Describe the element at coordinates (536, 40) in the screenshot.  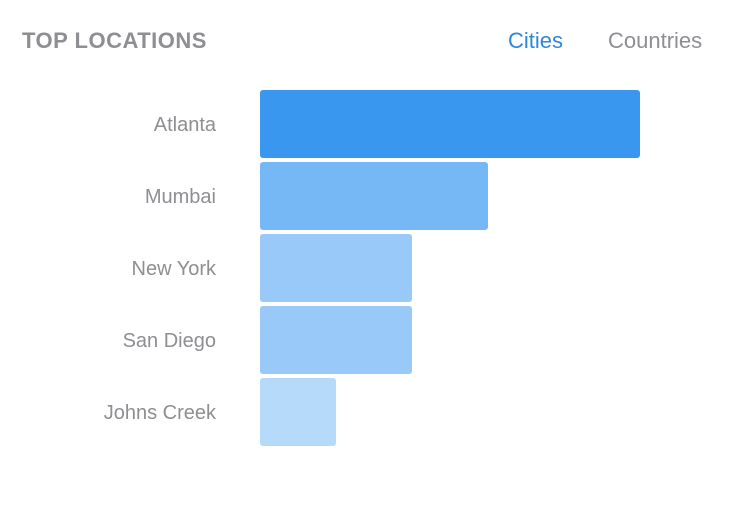
I see `tab-cities: Cities` at that location.